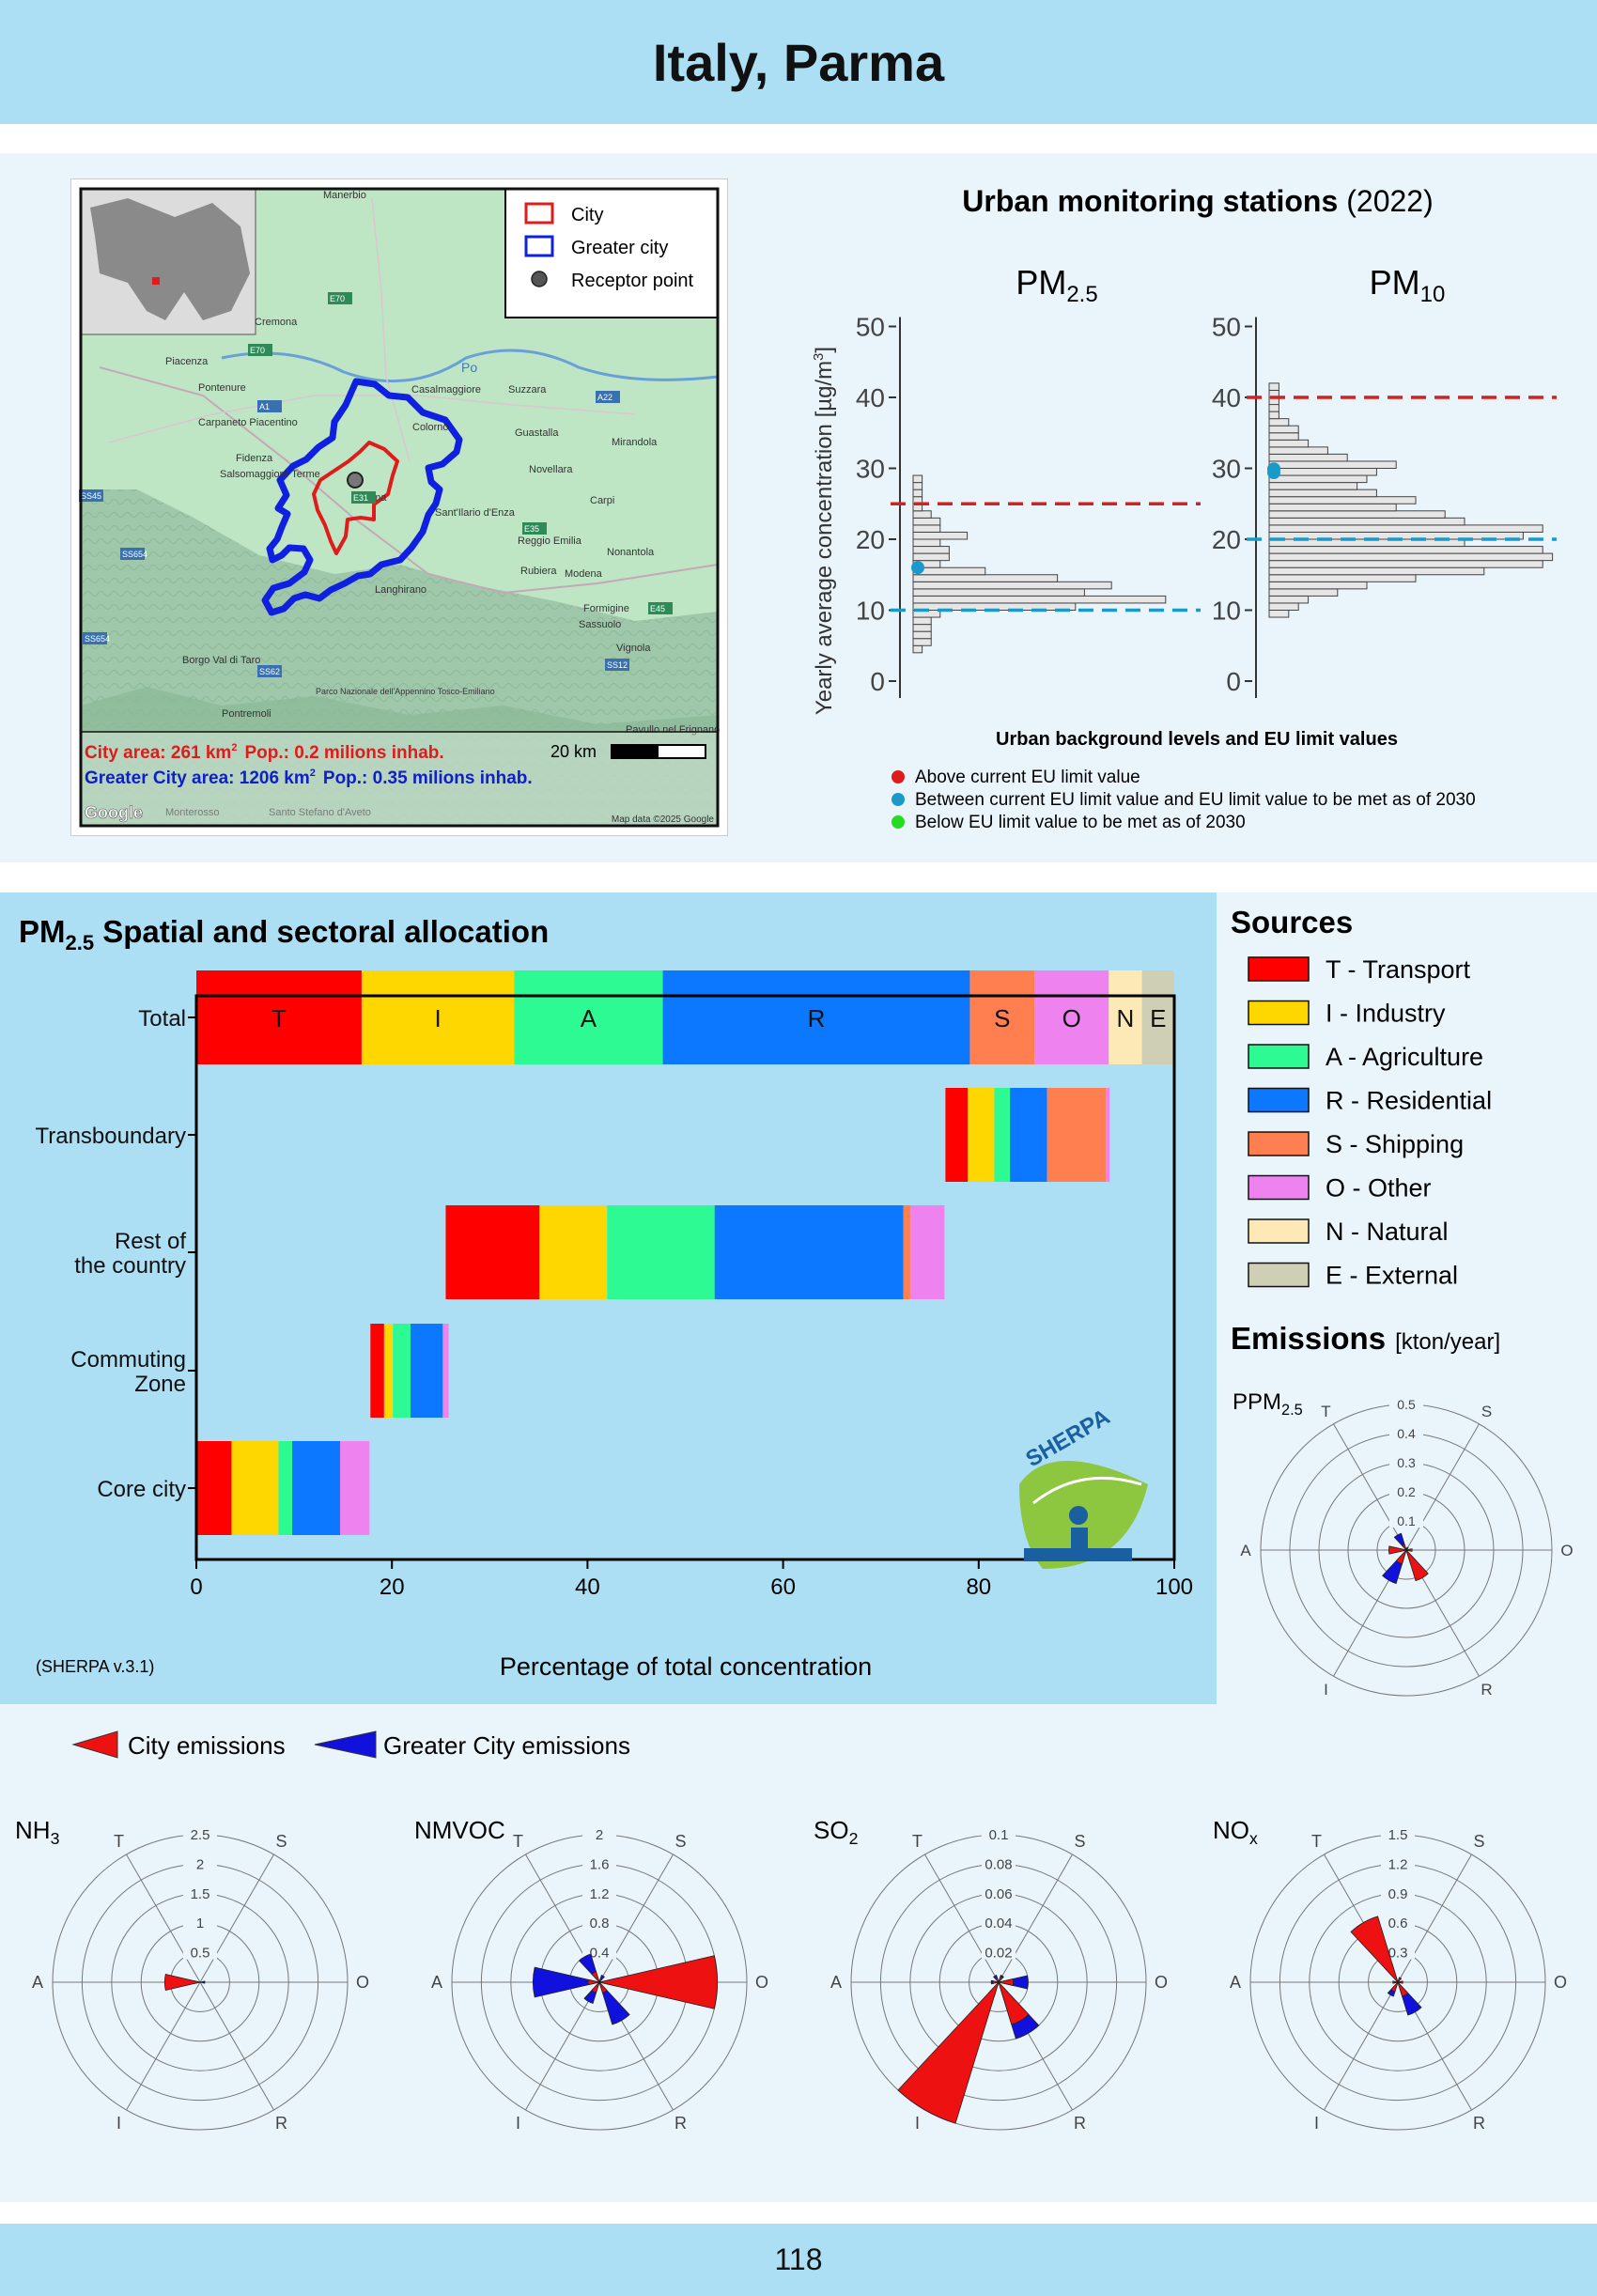 The height and width of the screenshot is (2296, 1597). What do you see at coordinates (1390, 1974) in the screenshot?
I see `rose-group: NOx T S O R I A 0.3 0.6 0.9 1.2 1.5` at bounding box center [1390, 1974].